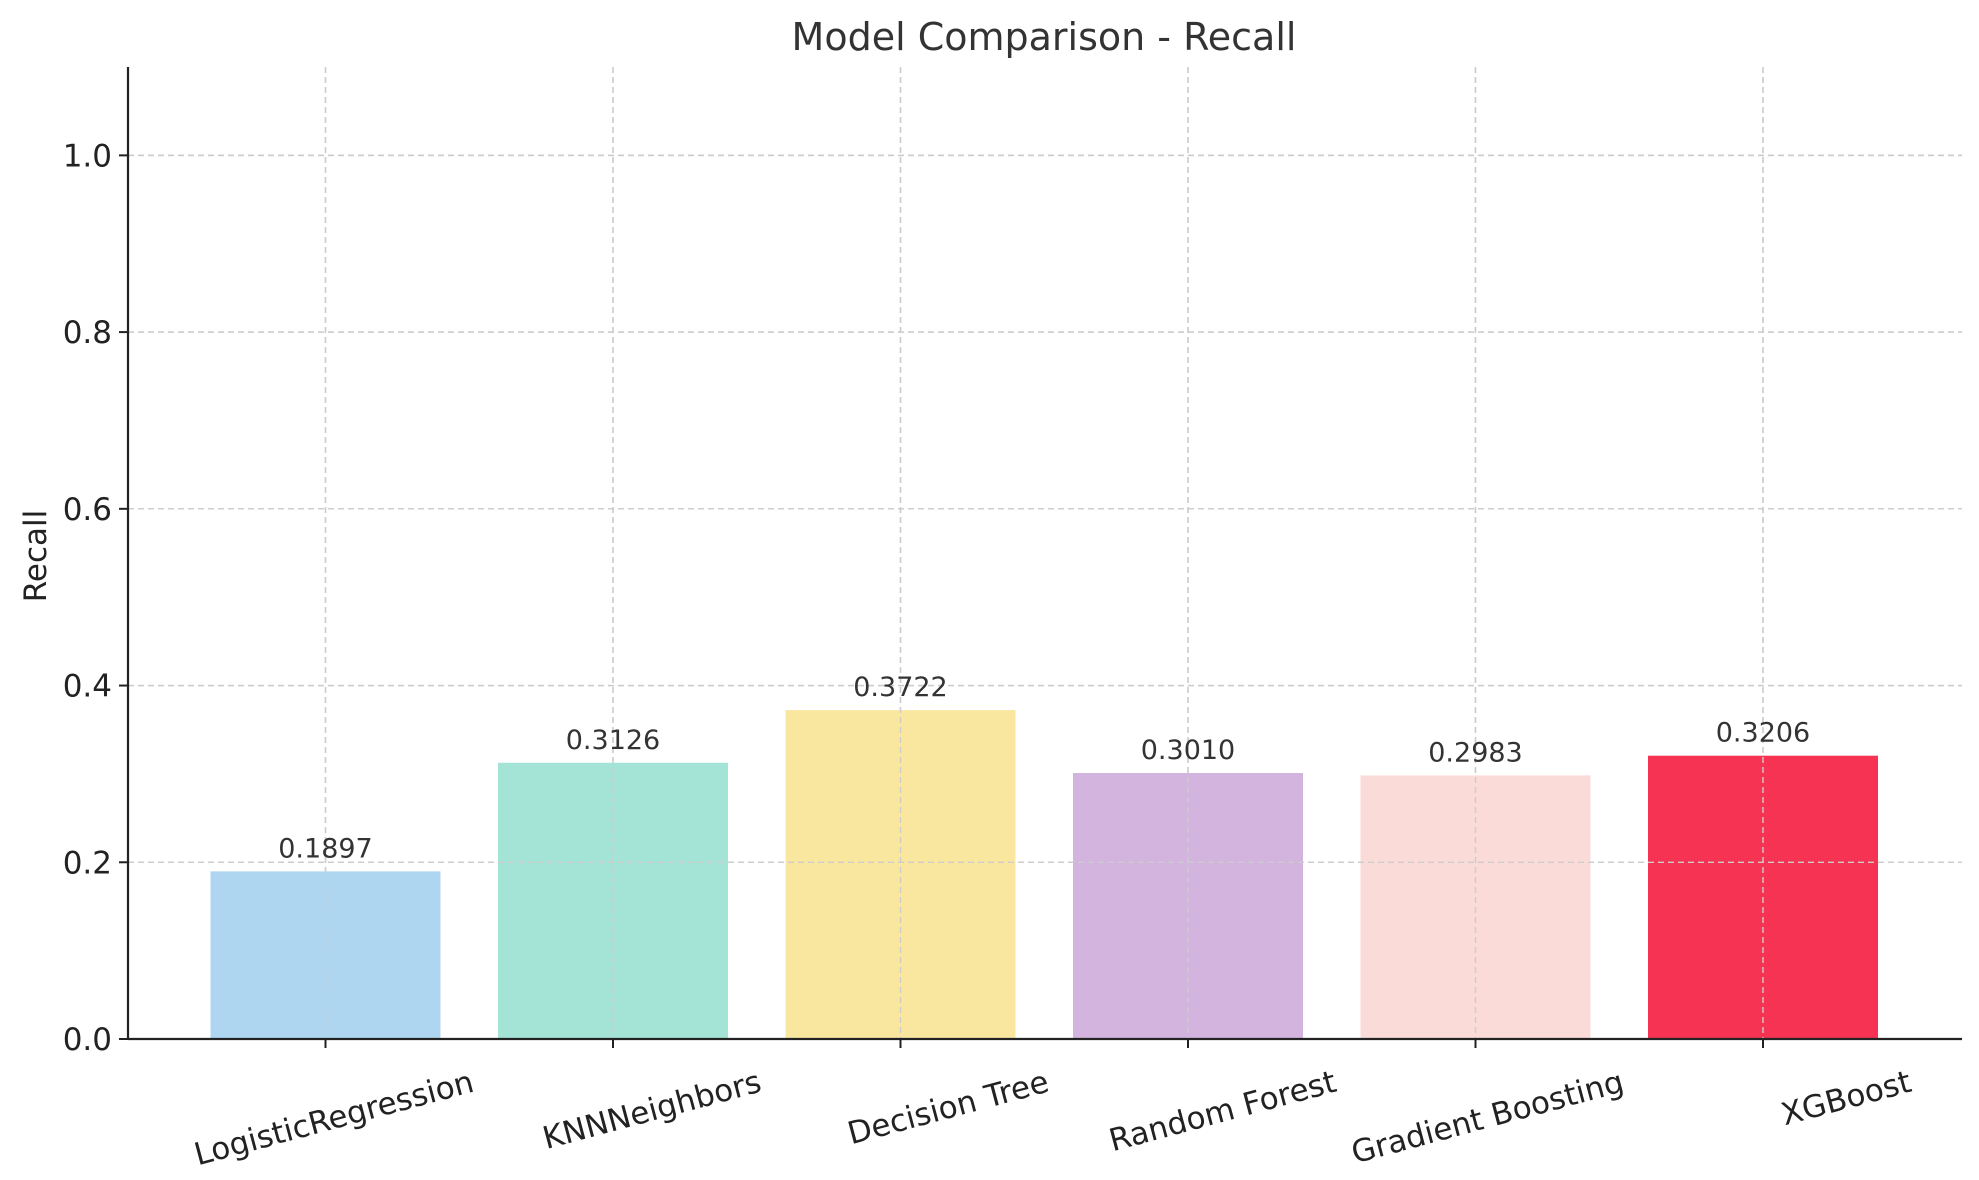  Describe the element at coordinates (334, 1118) in the screenshot. I see `x-tick-label: LogisticRegression` at that location.